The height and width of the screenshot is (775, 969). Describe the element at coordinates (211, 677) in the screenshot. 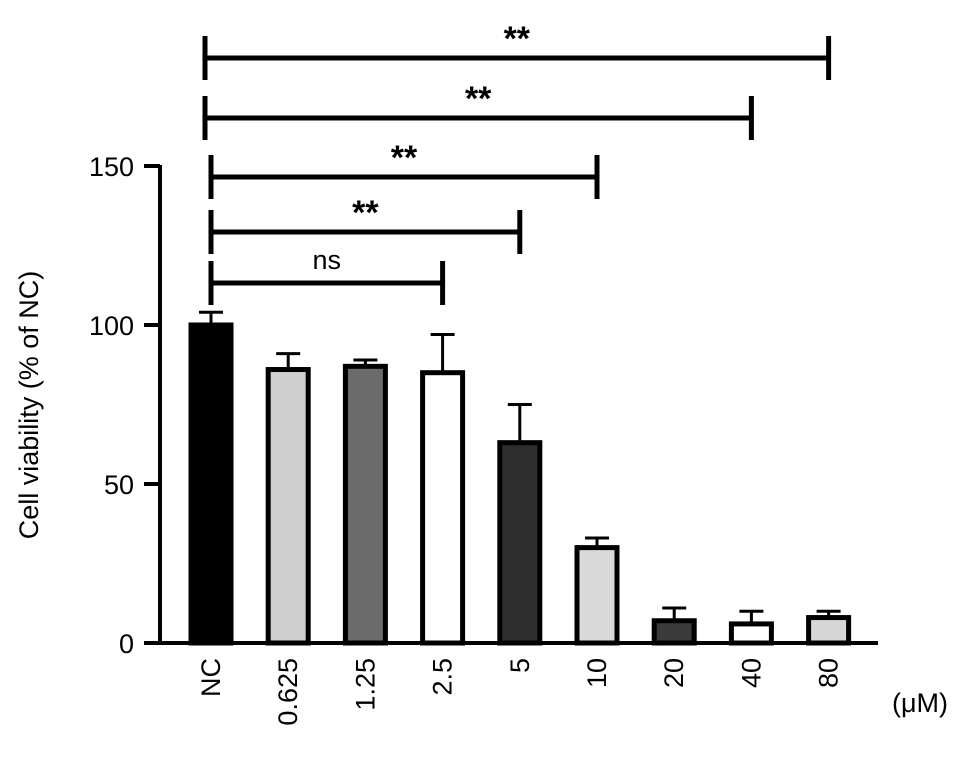

I see `x-tick-label: NC` at that location.